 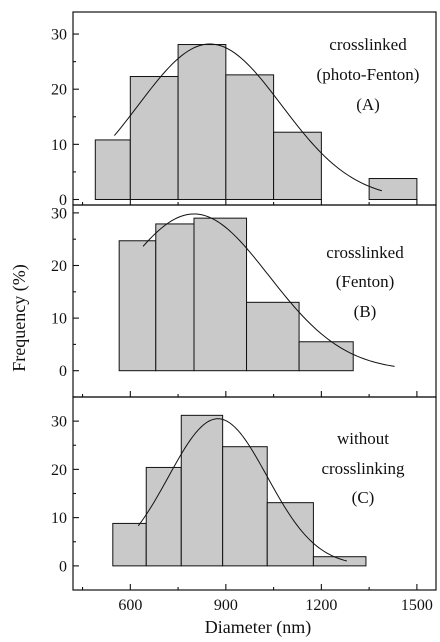 What do you see at coordinates (19, 317) in the screenshot?
I see `y-axis-title: Frequency (%)` at bounding box center [19, 317].